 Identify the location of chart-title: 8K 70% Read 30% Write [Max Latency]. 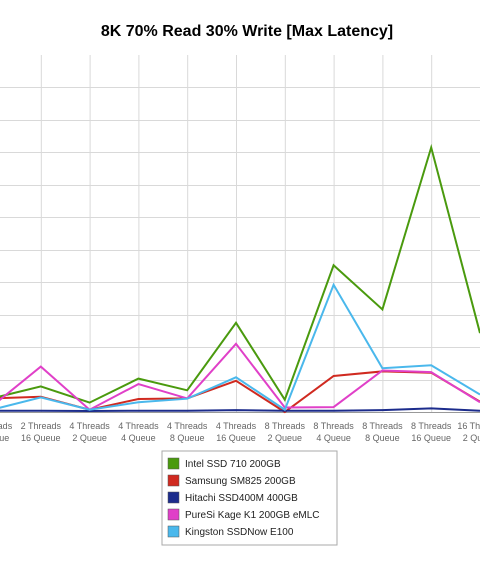
(247, 31).